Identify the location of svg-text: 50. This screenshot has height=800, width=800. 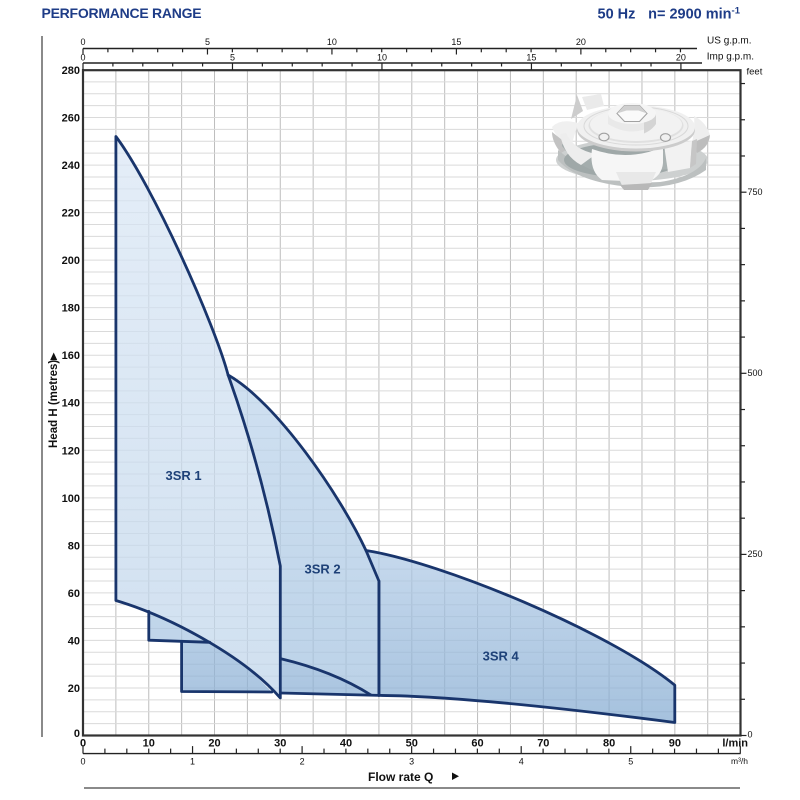
(412, 744).